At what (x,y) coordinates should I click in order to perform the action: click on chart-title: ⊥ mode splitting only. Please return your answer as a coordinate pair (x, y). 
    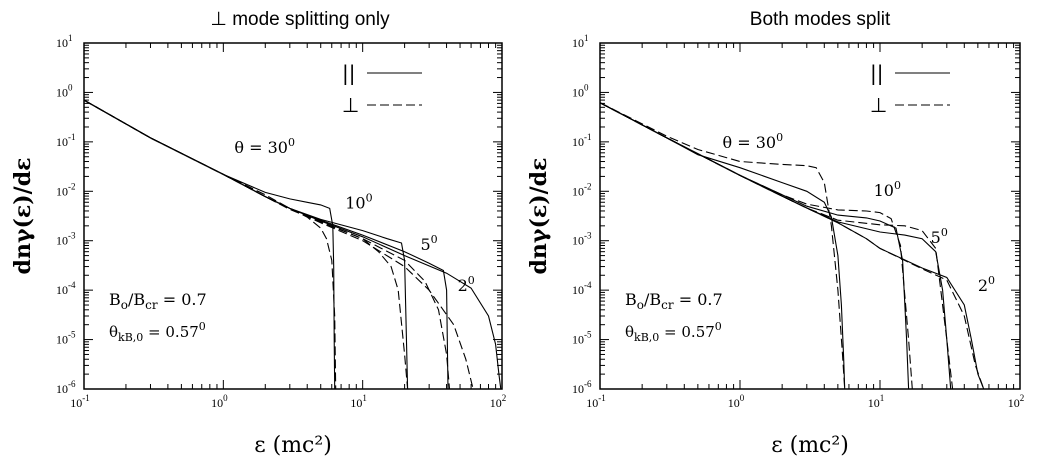
    Looking at the image, I should click on (300, 19).